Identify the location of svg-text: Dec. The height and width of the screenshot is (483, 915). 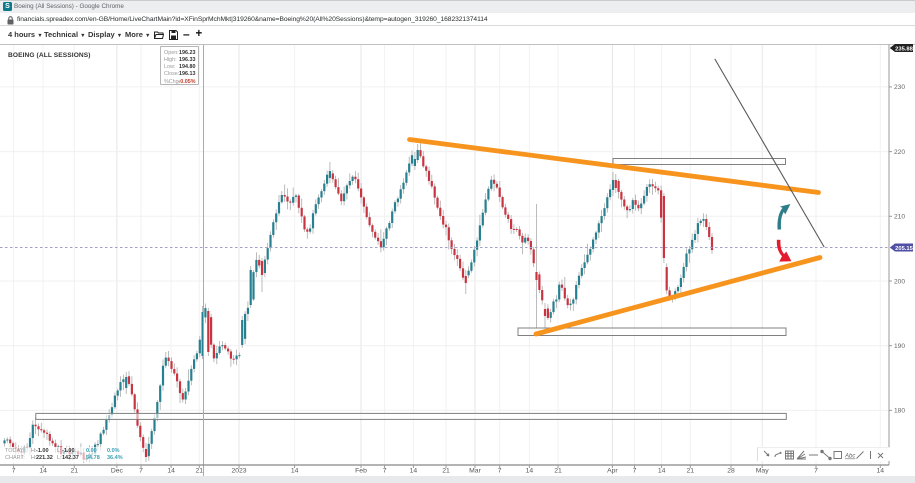
(117, 471).